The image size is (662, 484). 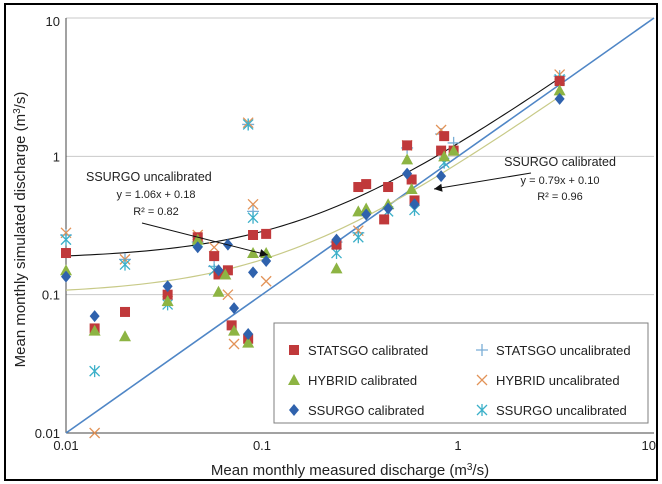 I want to click on annotation-calibrated-title: SSURGO calibrated, so click(x=560, y=162).